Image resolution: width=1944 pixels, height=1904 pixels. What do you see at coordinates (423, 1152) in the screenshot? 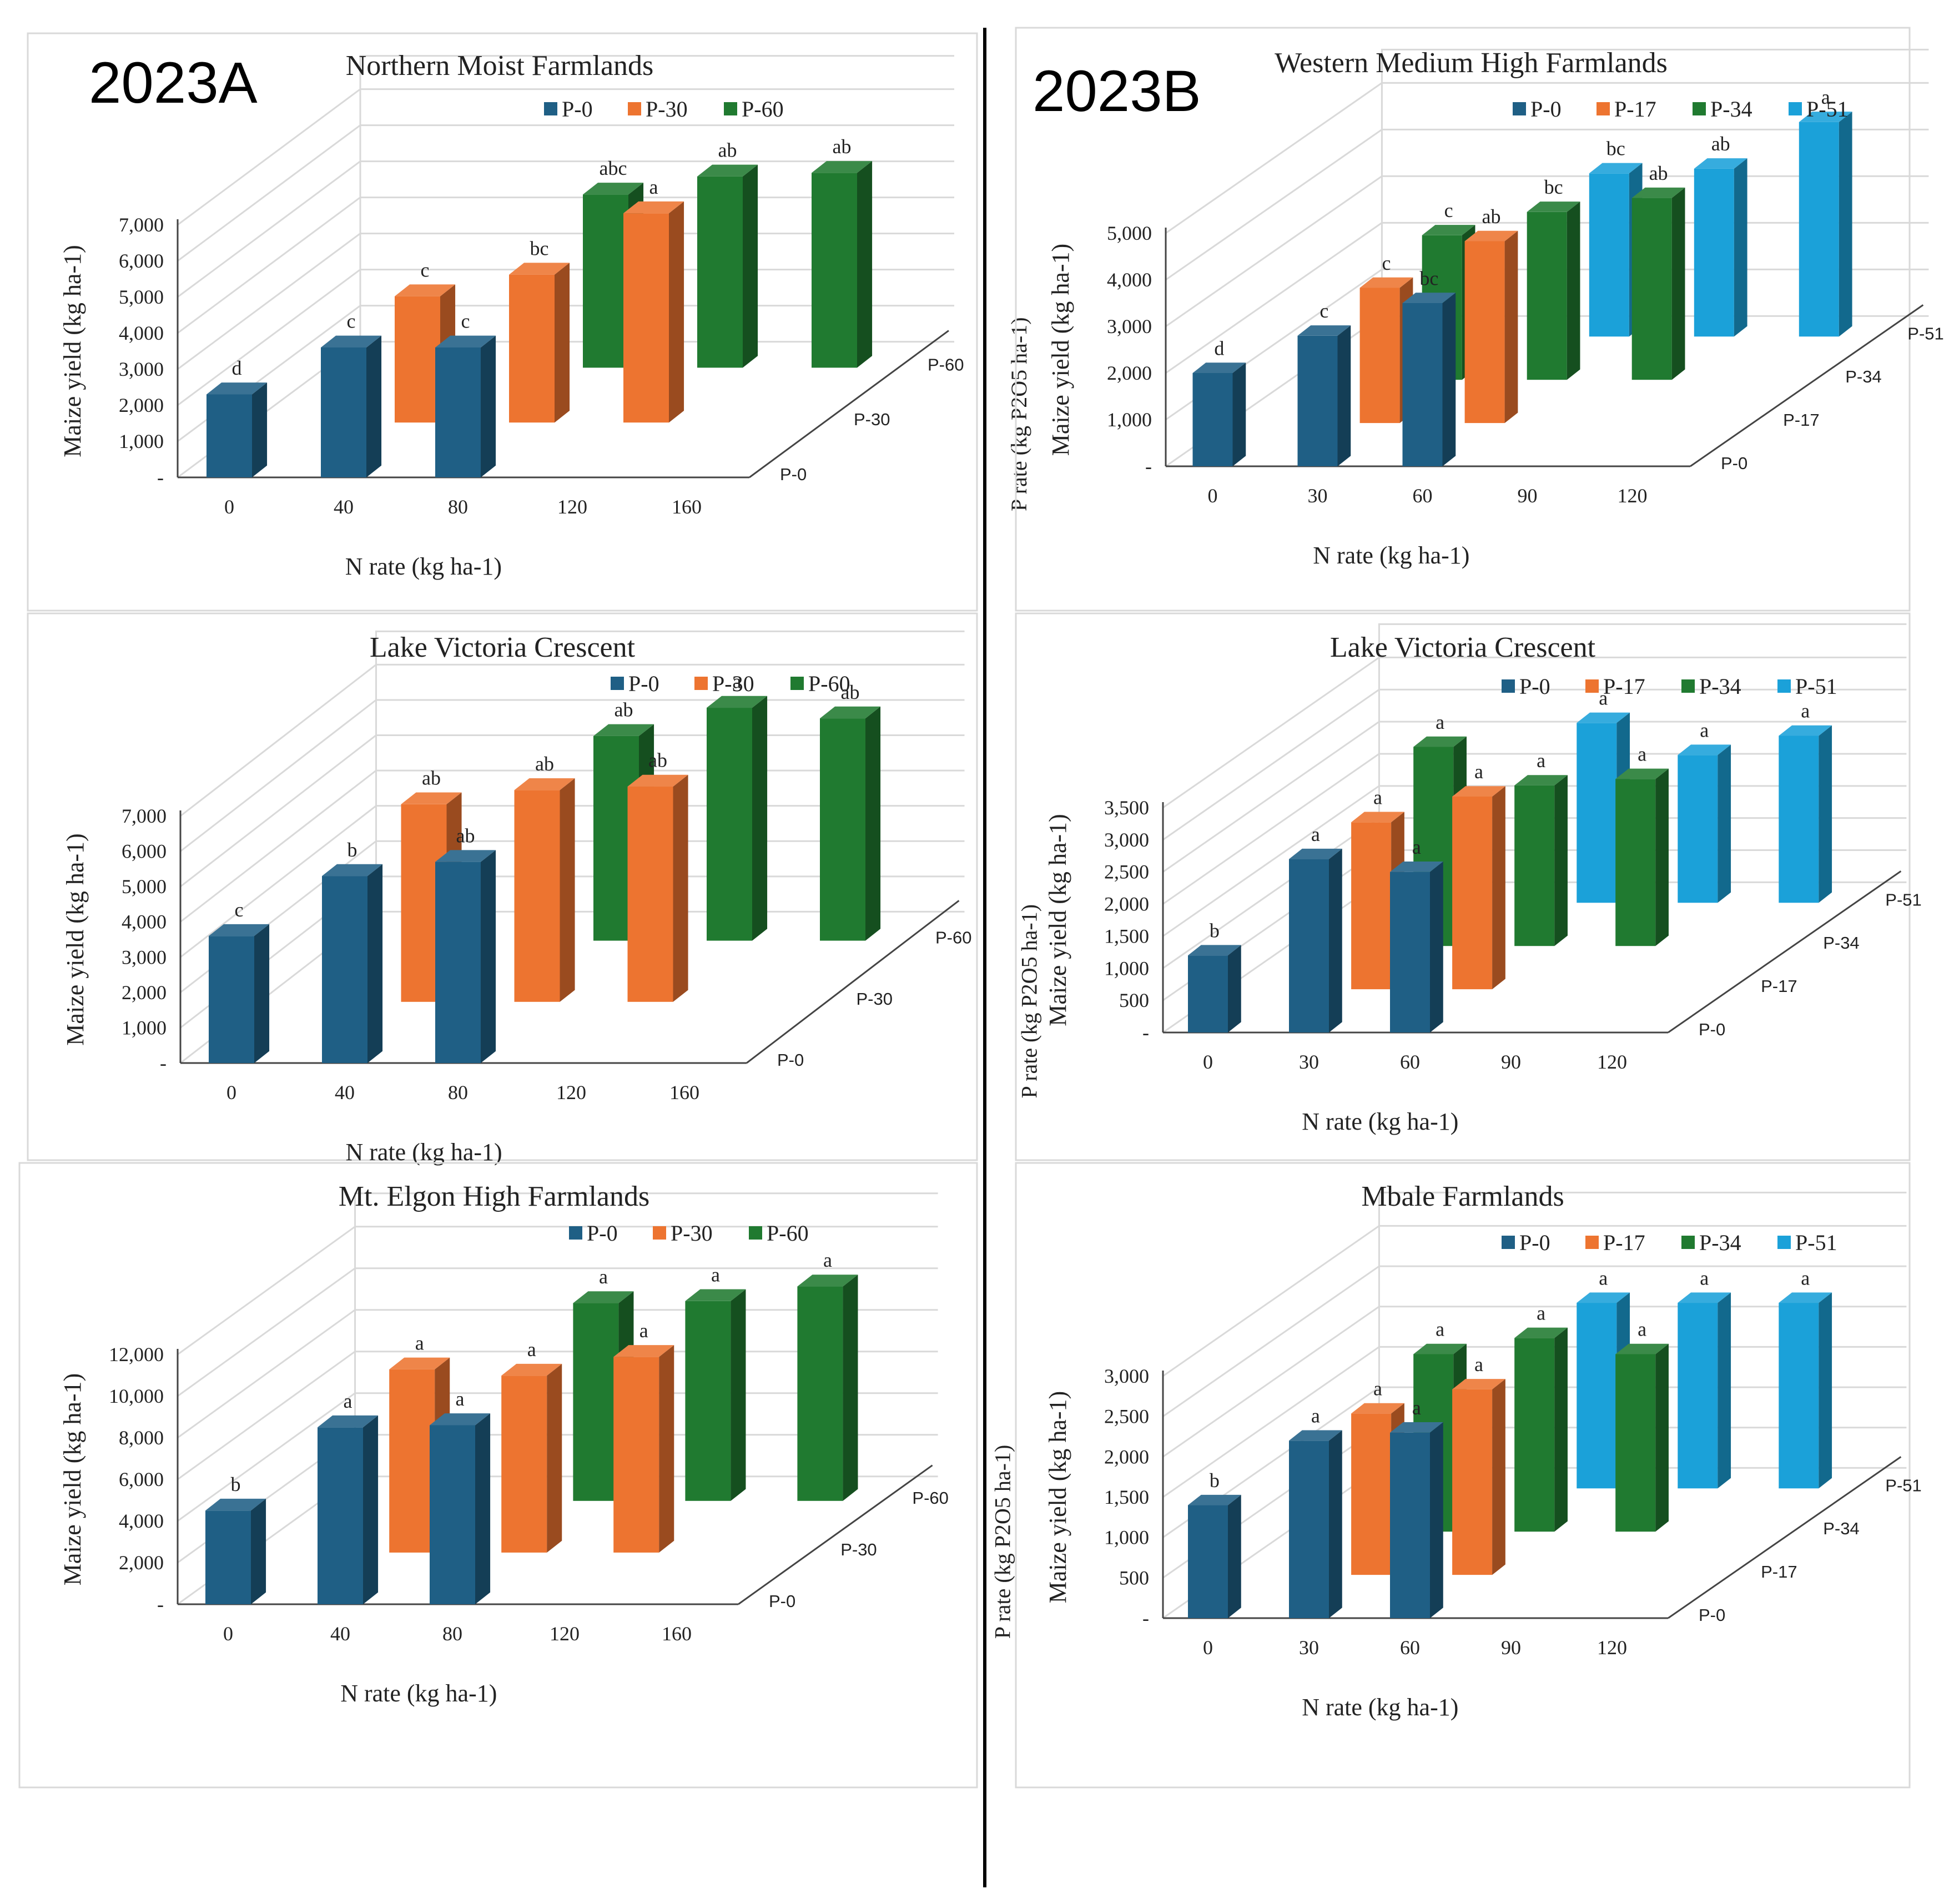
I see `x-axis-title: N rate (kg ha-1)` at bounding box center [423, 1152].